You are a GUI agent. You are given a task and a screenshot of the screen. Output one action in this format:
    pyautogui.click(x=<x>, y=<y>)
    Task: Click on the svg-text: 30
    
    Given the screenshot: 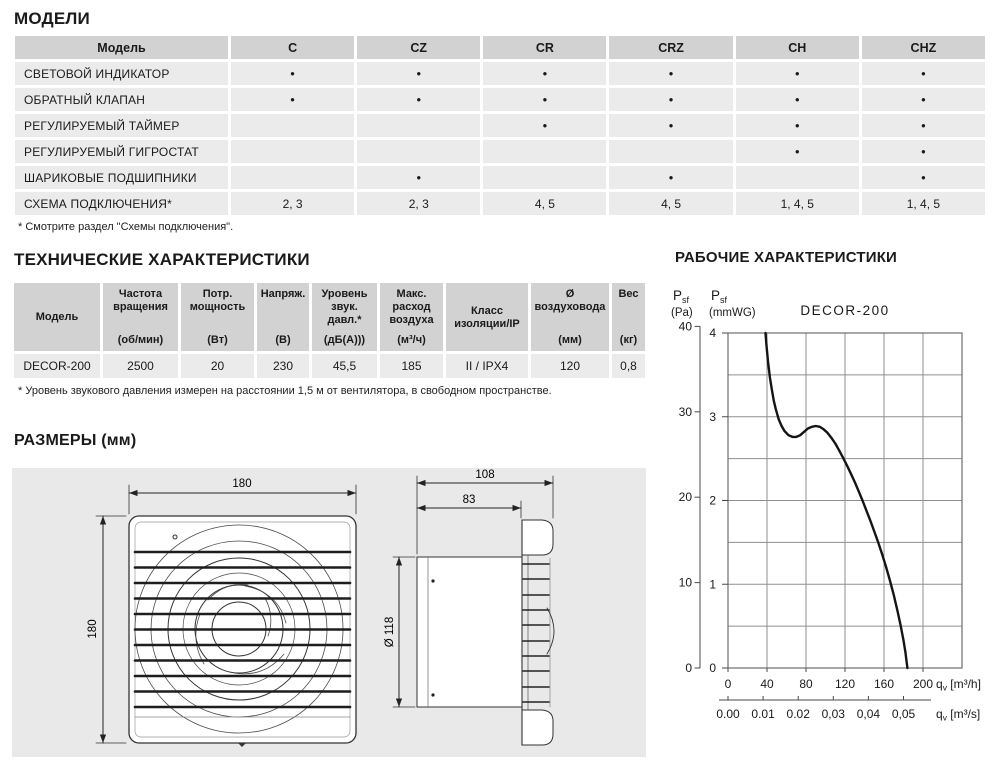 What is the action you would take?
    pyautogui.click(x=686, y=412)
    